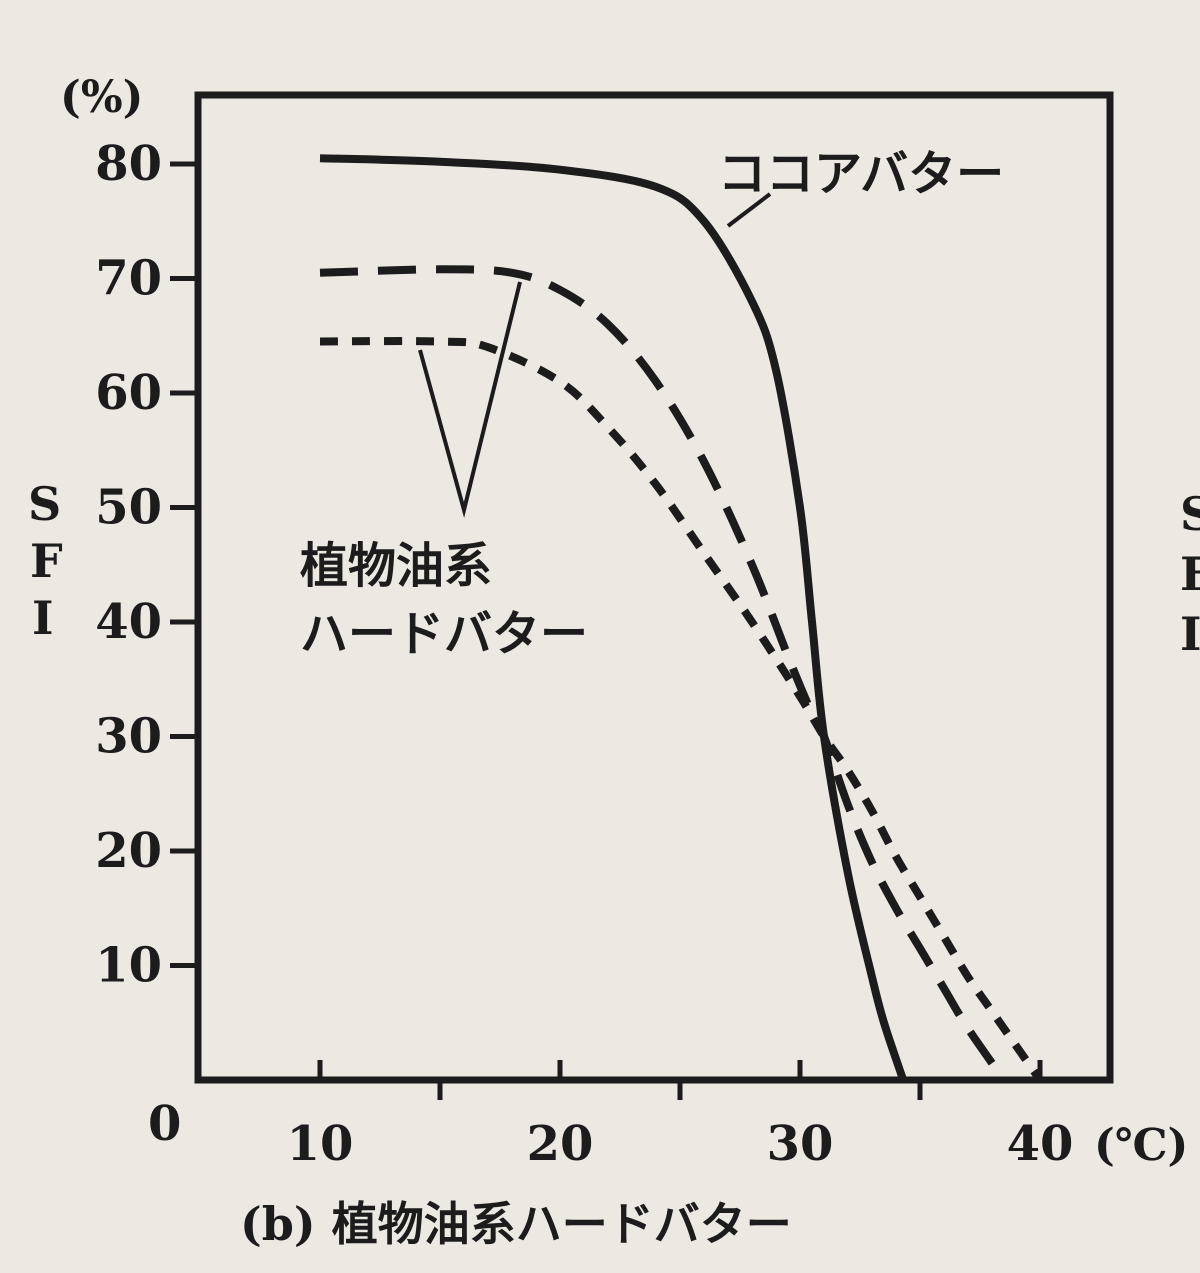 The image size is (1200, 1273). I want to click on y-tick-label: 20, so click(128, 851).